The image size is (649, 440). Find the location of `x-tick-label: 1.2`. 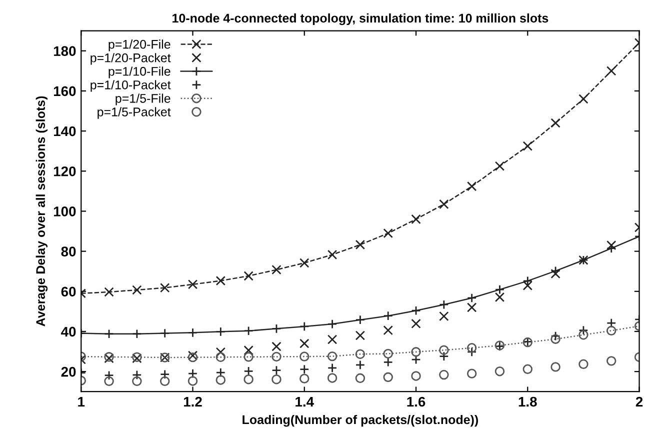

x-tick-label: 1.2 is located at coordinates (193, 401).